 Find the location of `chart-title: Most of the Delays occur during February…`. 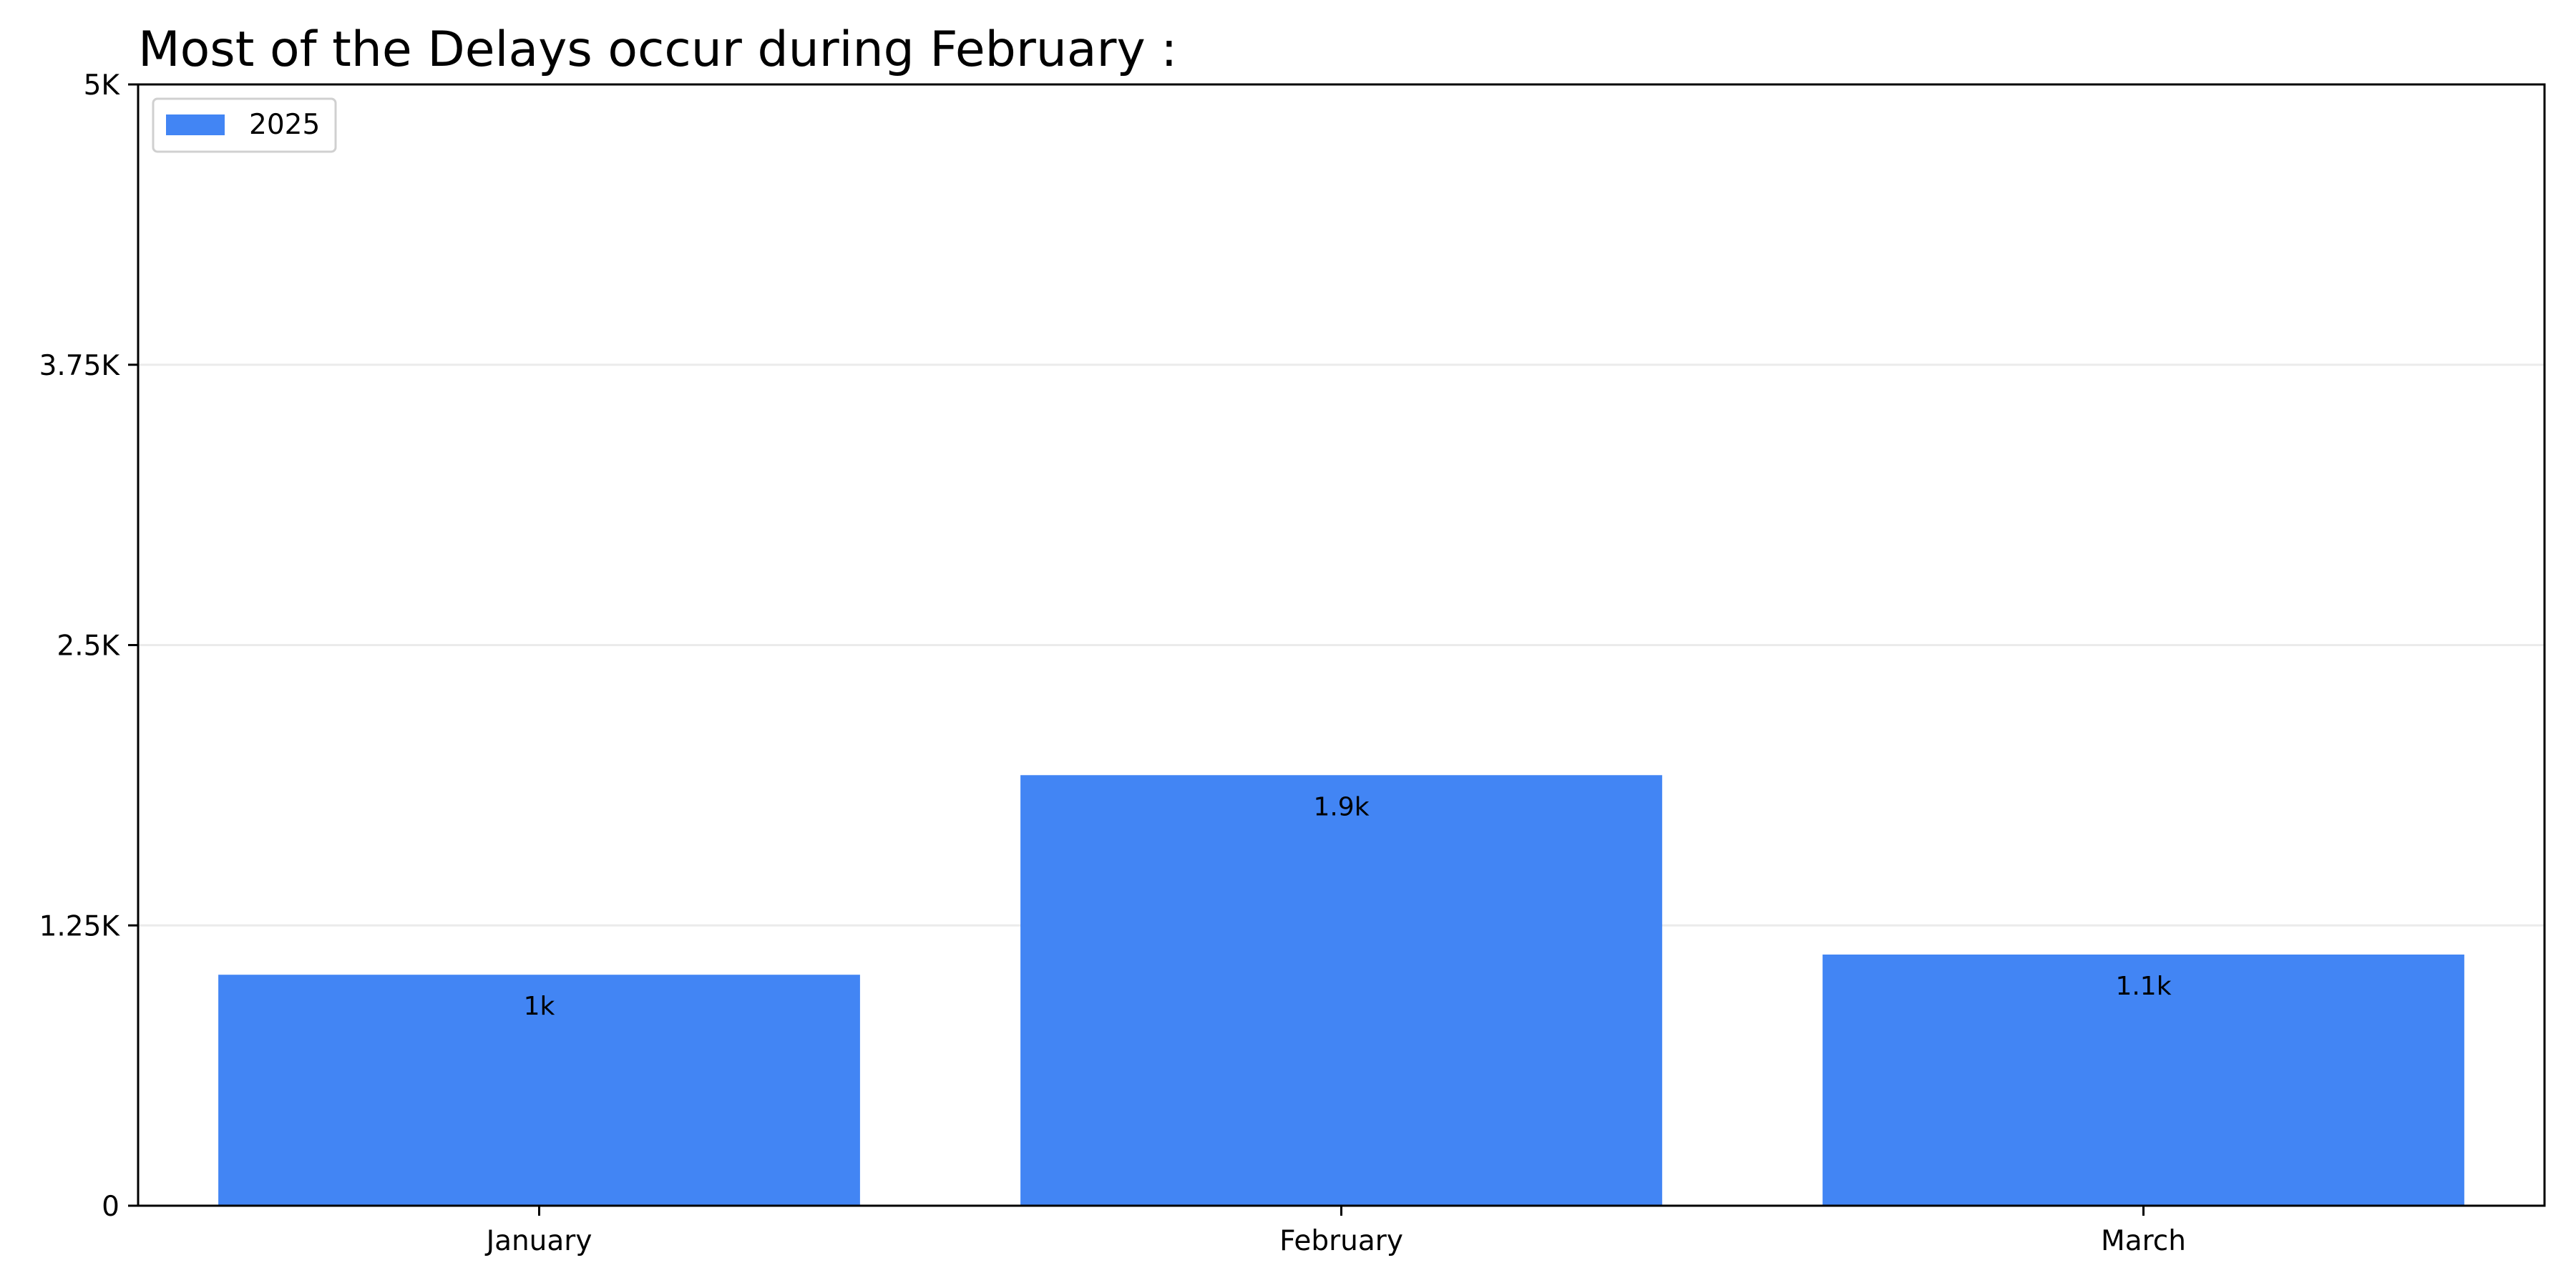

chart-title: Most of the Delays occur during February… is located at coordinates (657, 49).